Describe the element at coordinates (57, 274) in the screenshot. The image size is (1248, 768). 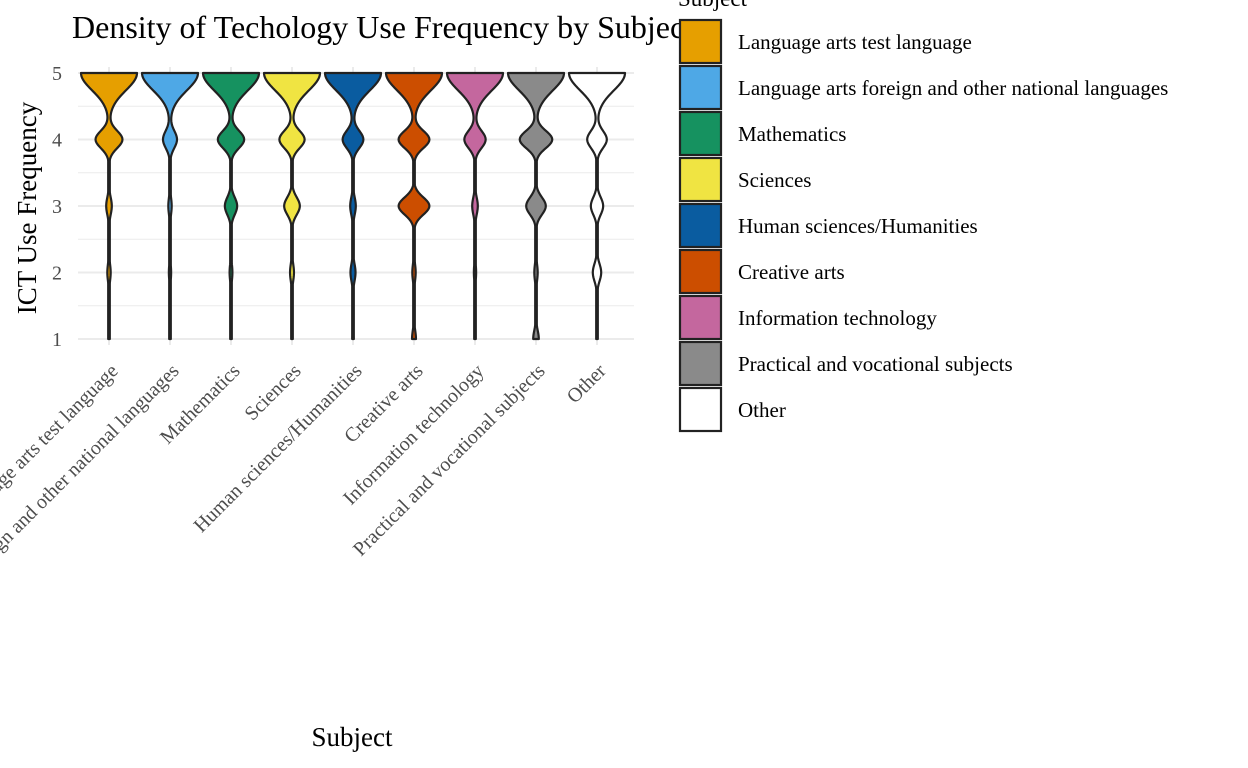
I see `y-tick-label: 2` at that location.